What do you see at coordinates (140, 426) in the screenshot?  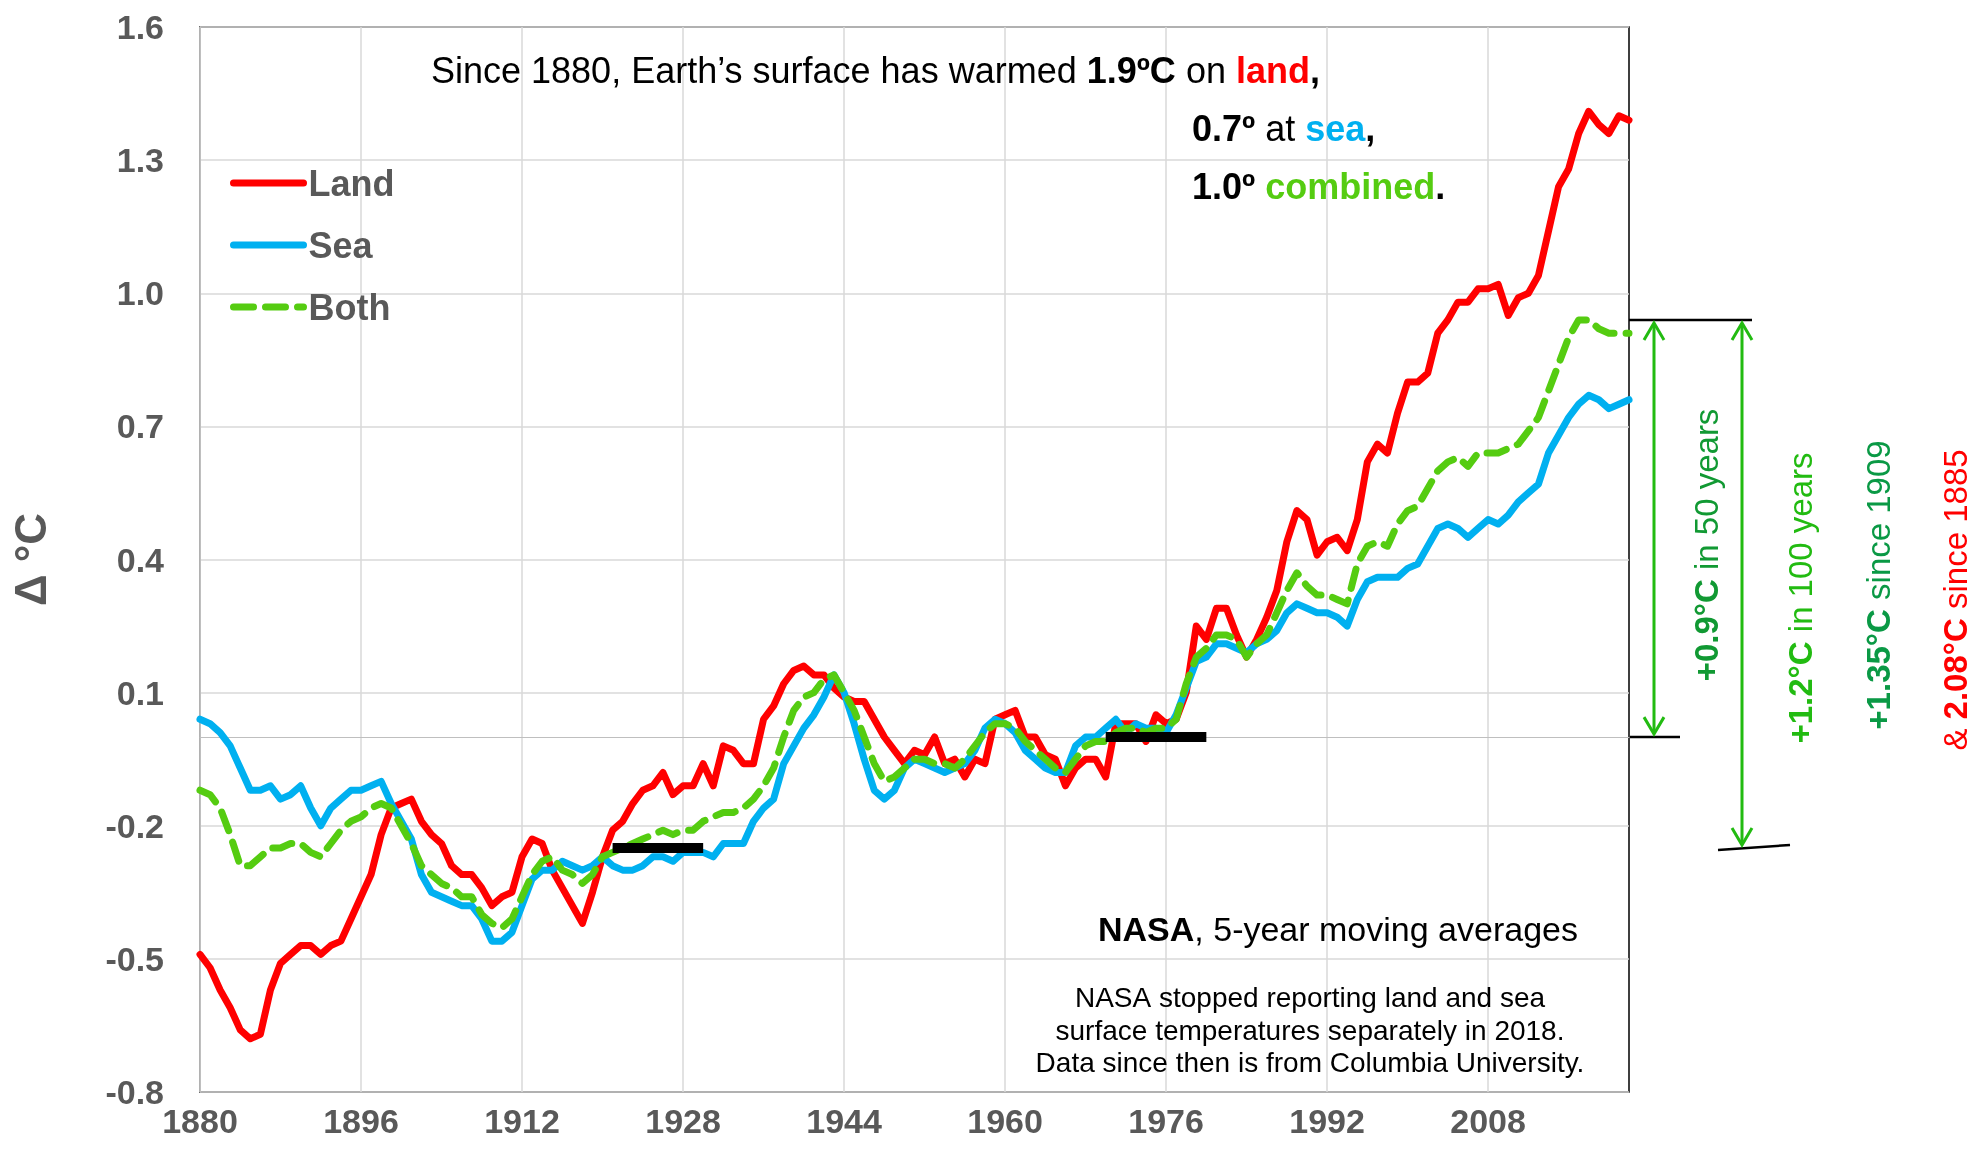 I see `y-tick-label: 0.7` at bounding box center [140, 426].